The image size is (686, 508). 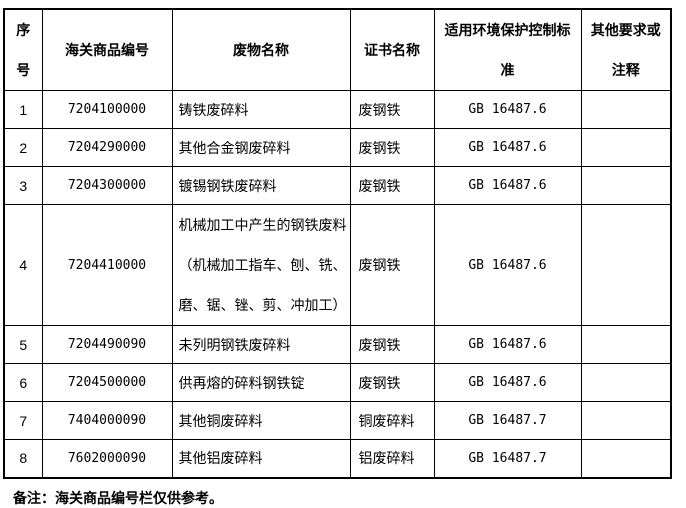 I want to click on cell-waste-name: 其他铜废碎料, so click(x=261, y=420).